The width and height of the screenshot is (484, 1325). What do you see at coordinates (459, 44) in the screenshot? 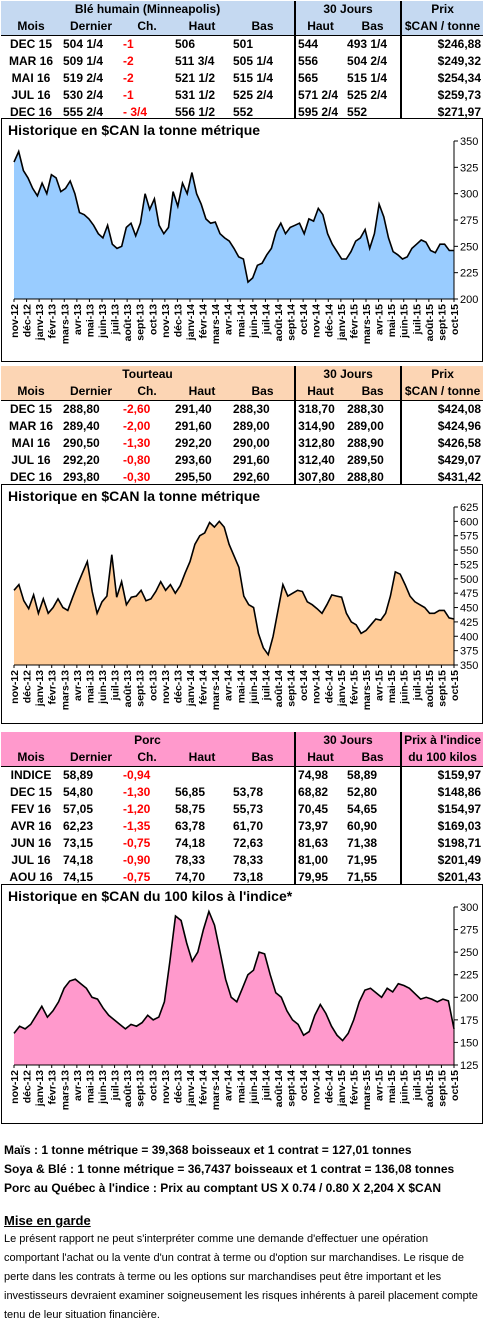
I see `cell-prix: $246,88` at bounding box center [459, 44].